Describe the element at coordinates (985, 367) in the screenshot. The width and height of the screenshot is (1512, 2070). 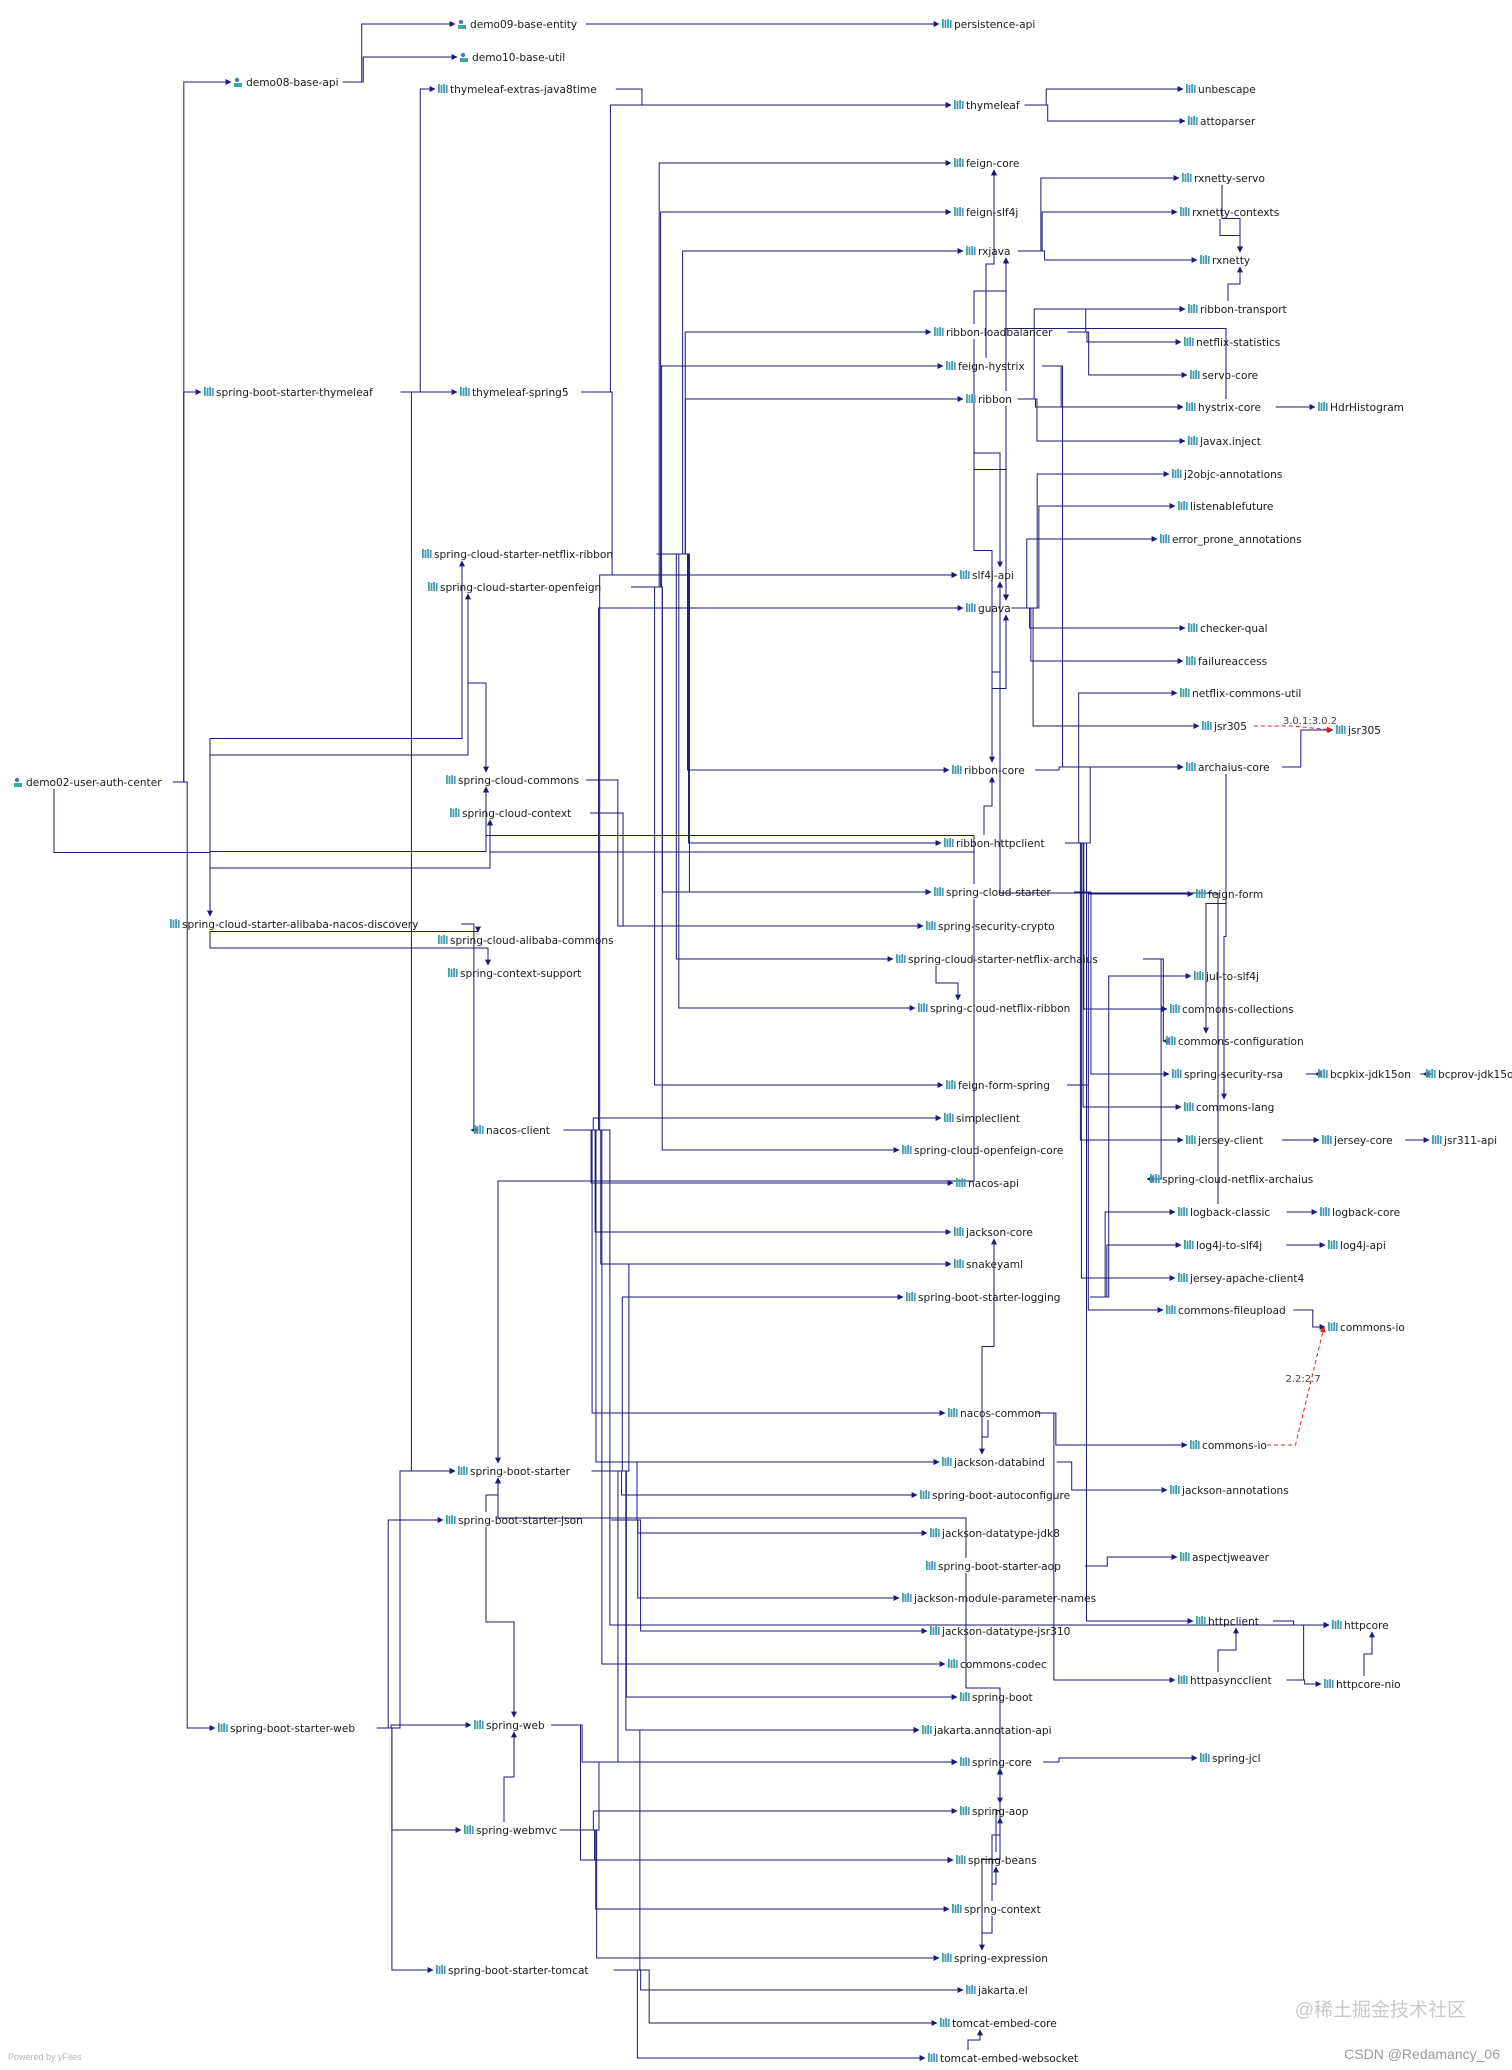
I see `node-feign-hystrix: feign-hystrix` at that location.